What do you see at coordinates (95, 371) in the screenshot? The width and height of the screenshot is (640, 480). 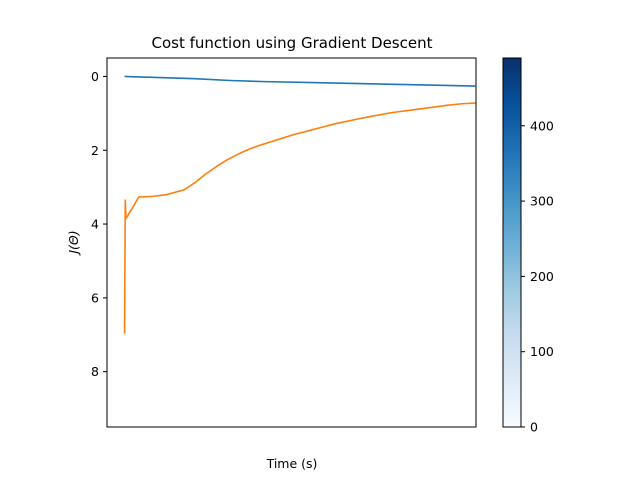 I see `y-tick-label: 8` at bounding box center [95, 371].